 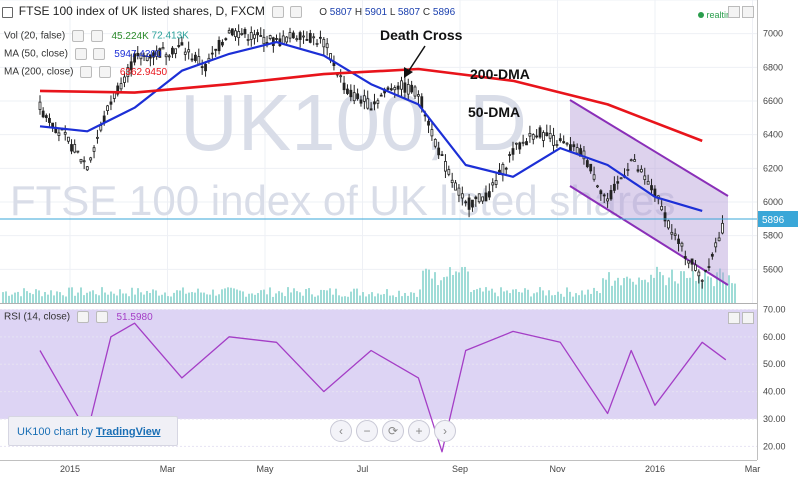 What do you see at coordinates (341, 431) in the screenshot?
I see `scroll-left-button: ‹` at bounding box center [341, 431].